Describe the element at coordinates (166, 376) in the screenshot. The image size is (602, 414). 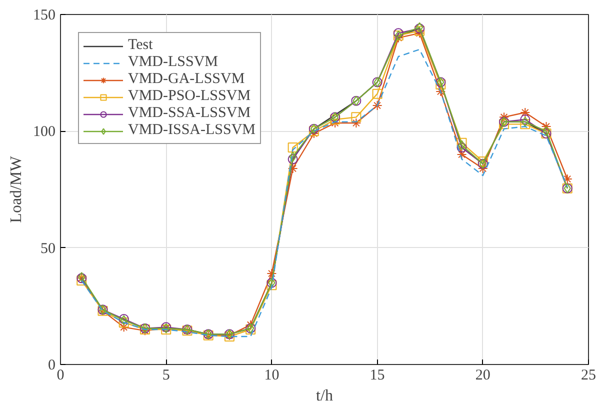
I see `x-tick-label: 5` at that location.